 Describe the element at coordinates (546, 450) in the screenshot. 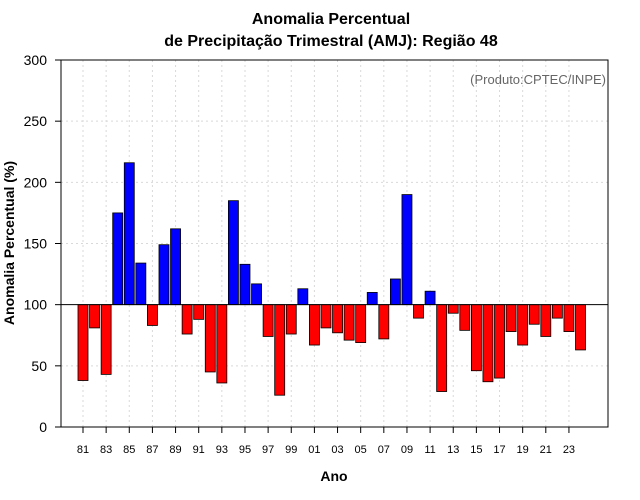

I see `x-tick-label-21: 21` at that location.